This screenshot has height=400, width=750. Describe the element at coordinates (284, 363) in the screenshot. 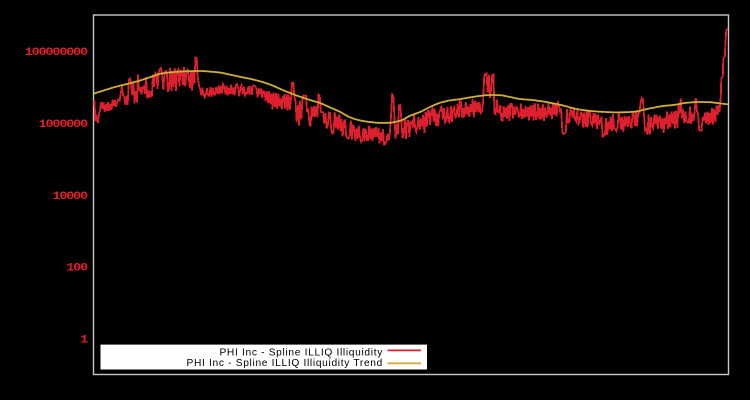

I see `svg-text:PHI Inc - Spline ILLIQ Illiqui: PHI Inc - Spline ILLIQ Illiquidity Trend` at that location.